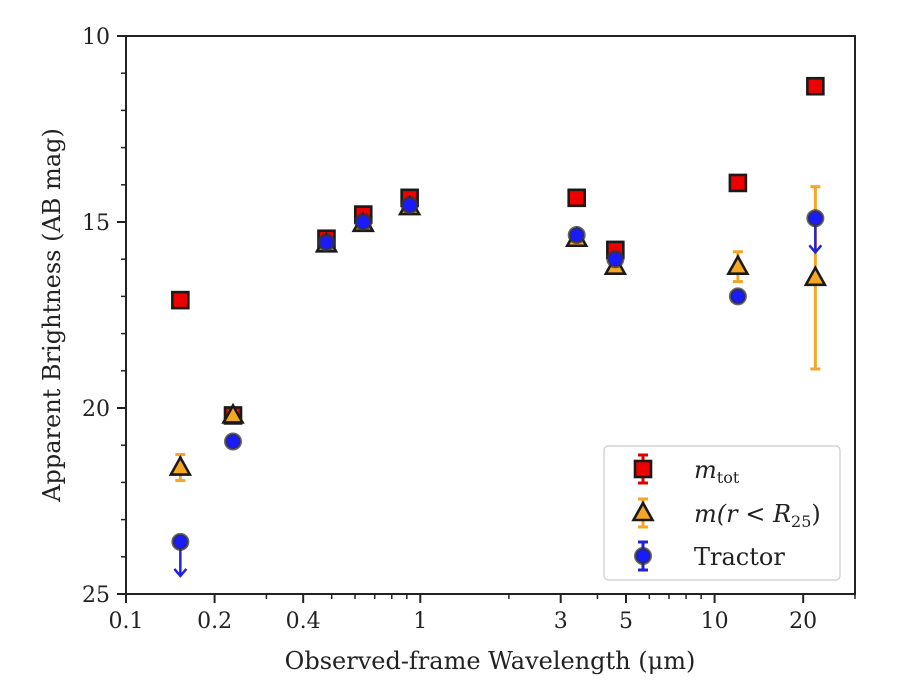 This screenshot has width=900, height=700. What do you see at coordinates (803, 621) in the screenshot?
I see `x-tick-label: 20` at bounding box center [803, 621].